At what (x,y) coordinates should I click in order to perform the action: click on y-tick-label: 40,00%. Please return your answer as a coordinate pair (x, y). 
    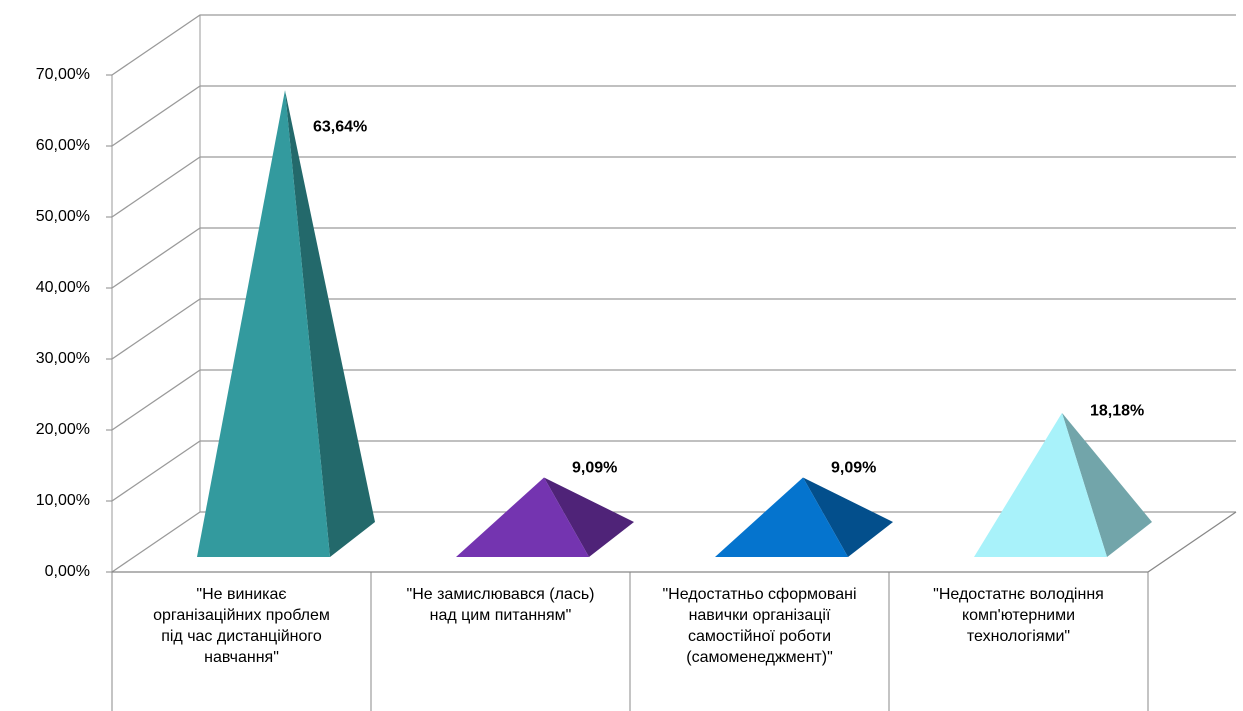
    Looking at the image, I should click on (63, 287).